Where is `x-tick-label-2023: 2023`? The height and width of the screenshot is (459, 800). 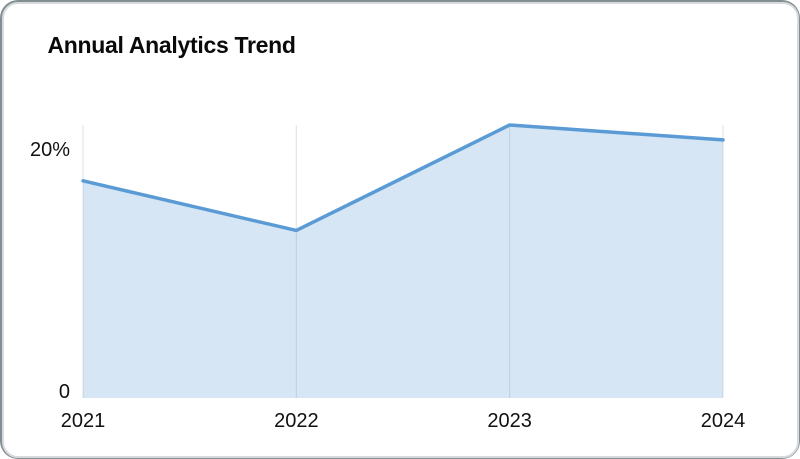 x-tick-label-2023: 2023 is located at coordinates (509, 421).